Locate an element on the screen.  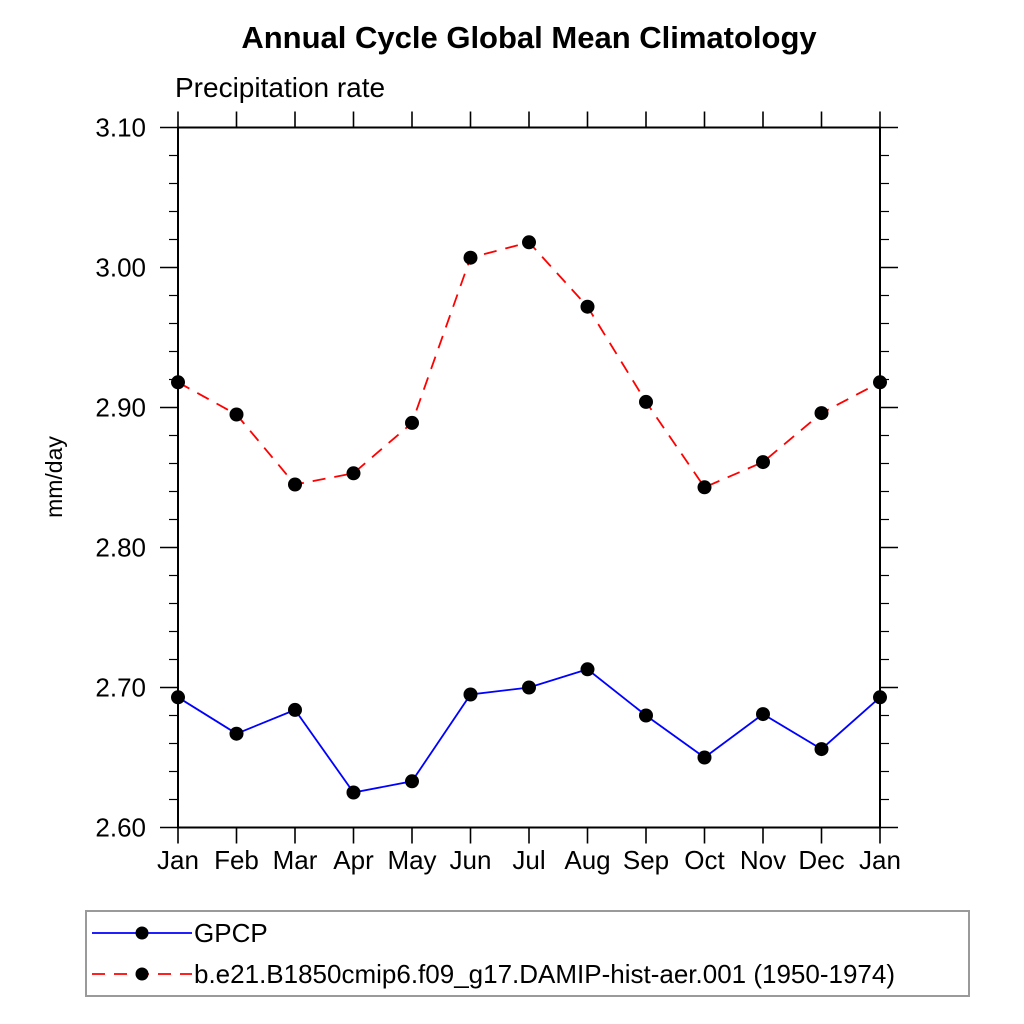
x-tick-label: Mar is located at coordinates (295, 860).